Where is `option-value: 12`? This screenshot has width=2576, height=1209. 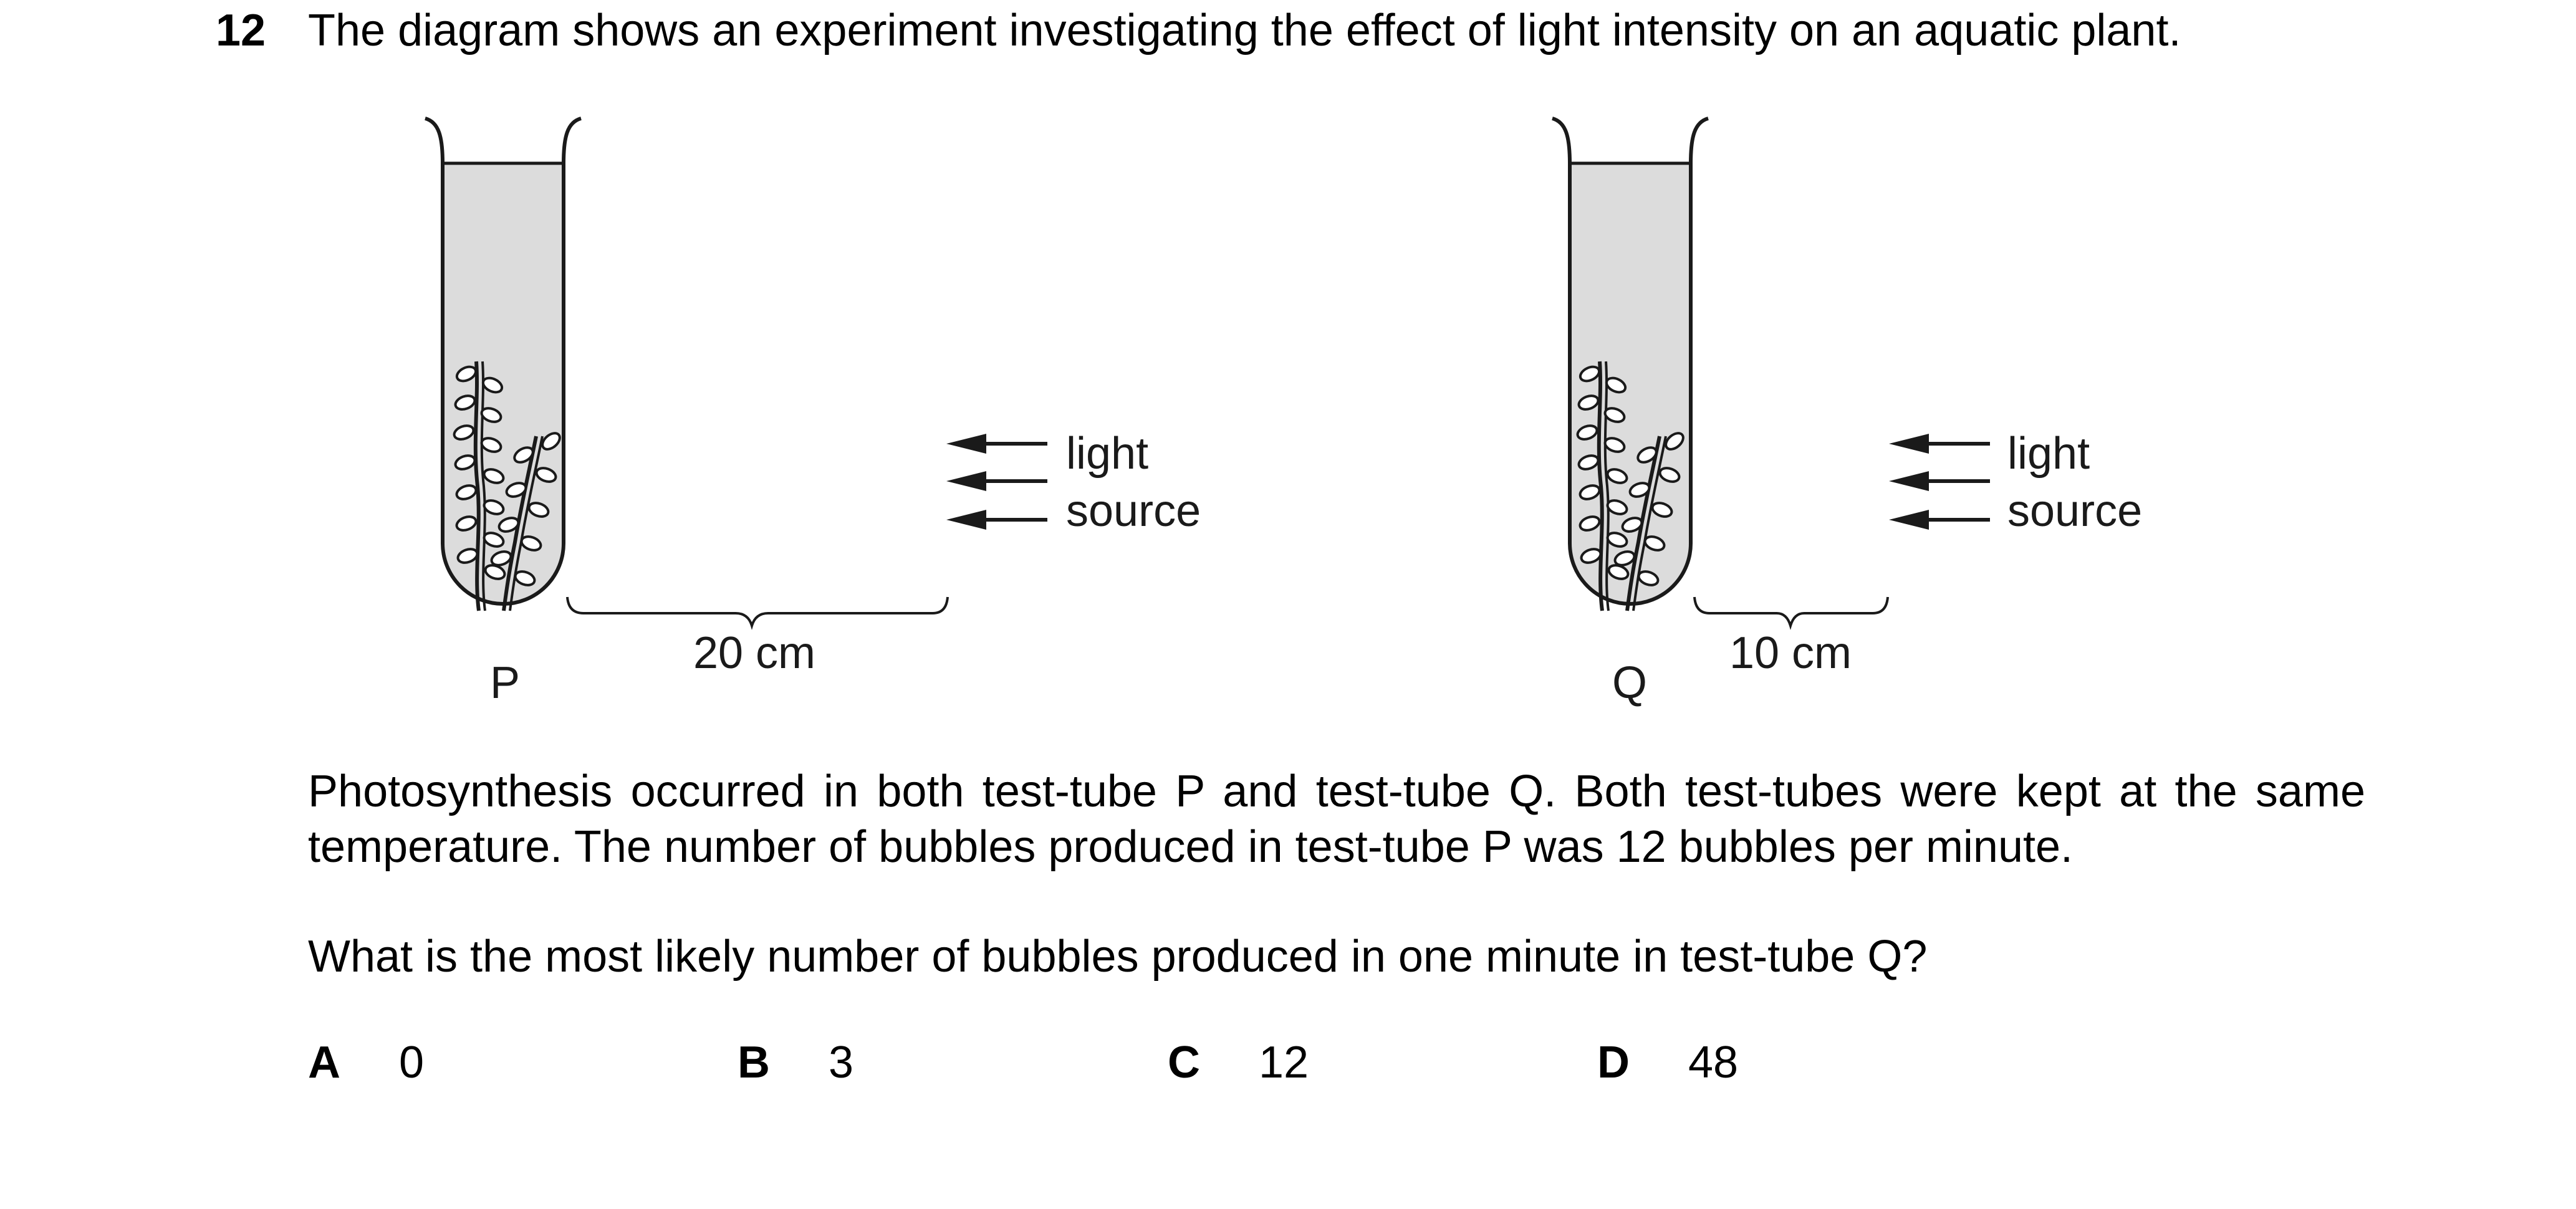
option-value: 12 is located at coordinates (1284, 1062).